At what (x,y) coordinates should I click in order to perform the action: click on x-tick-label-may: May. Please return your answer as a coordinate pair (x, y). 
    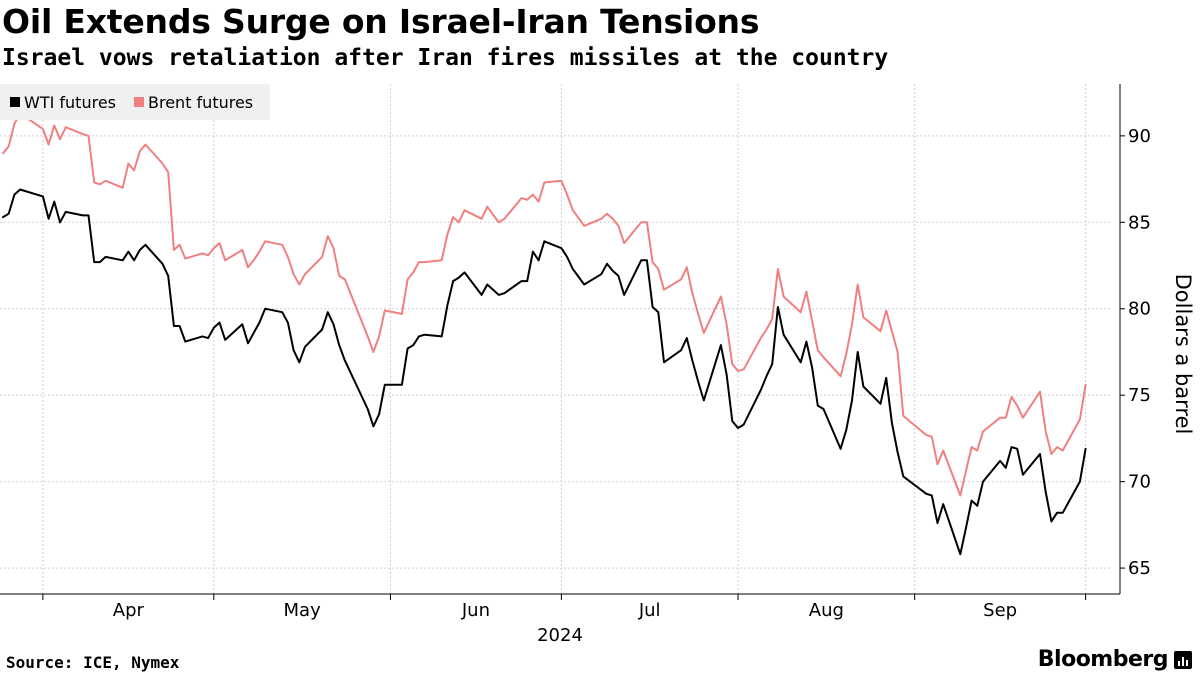
    Looking at the image, I should click on (303, 610).